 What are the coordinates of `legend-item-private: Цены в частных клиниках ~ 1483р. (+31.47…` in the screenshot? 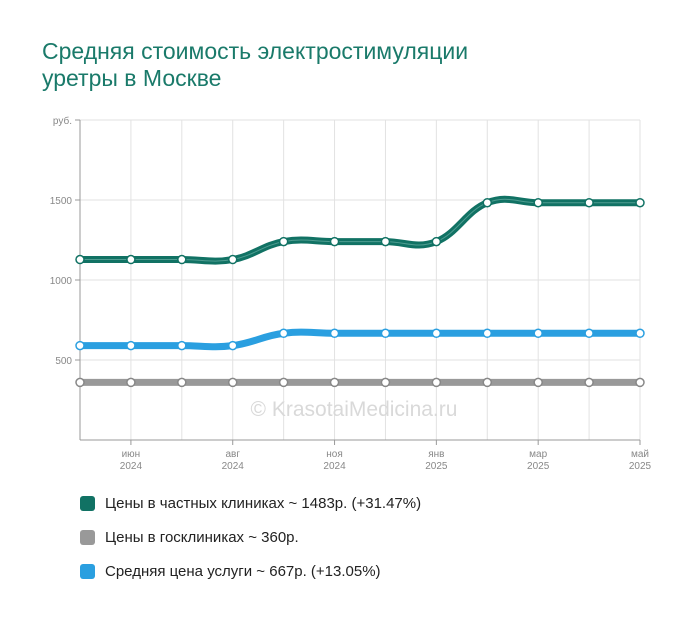 It's located at (250, 503).